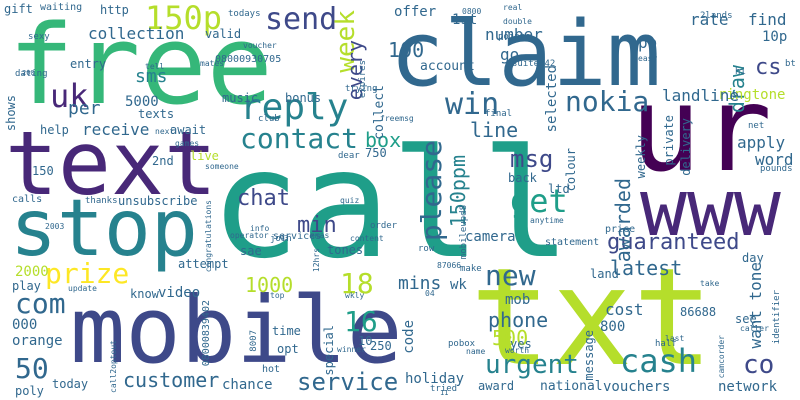 Image resolution: width=800 pixels, height=400 pixels. What do you see at coordinates (350, 200) in the screenshot?
I see `word: quiz` at bounding box center [350, 200].